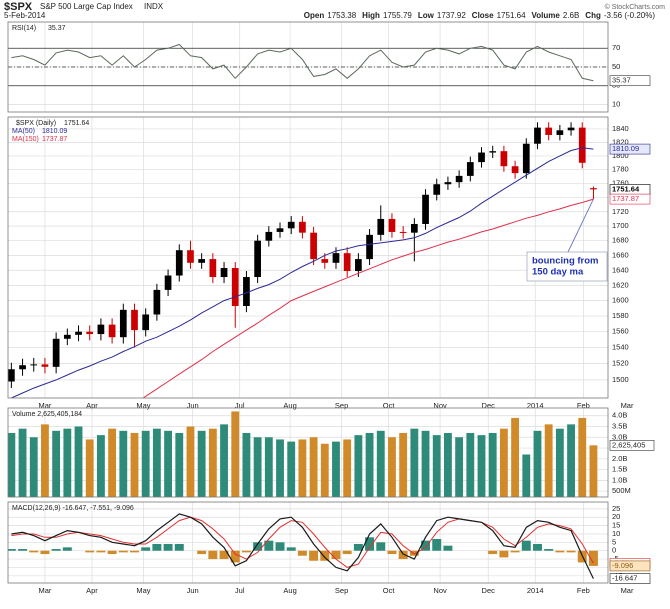 Image resolution: width=670 pixels, height=609 pixels. What do you see at coordinates (389, 590) in the screenshot?
I see `x-tick-label: Oct` at bounding box center [389, 590].